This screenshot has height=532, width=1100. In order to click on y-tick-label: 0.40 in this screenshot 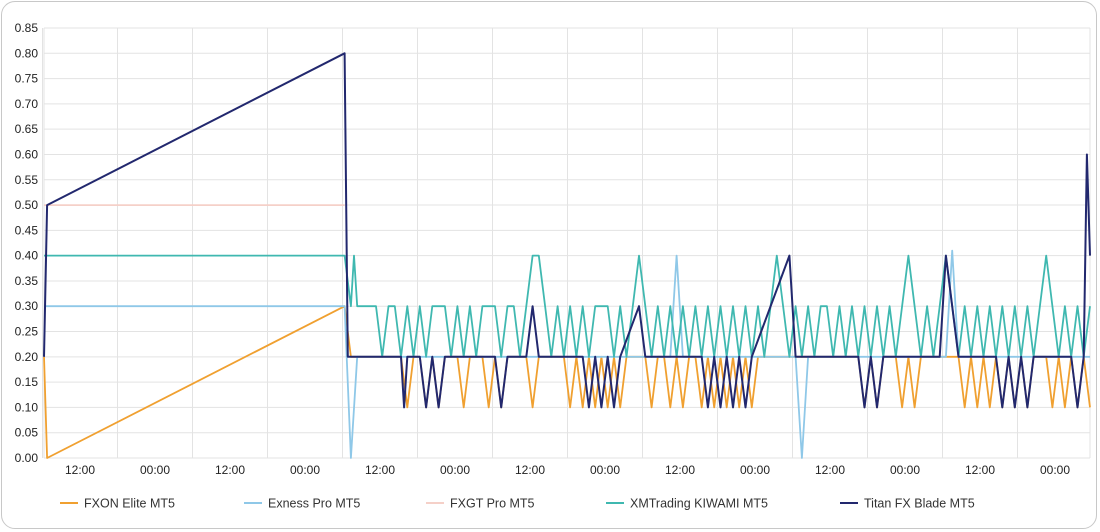, I will do `click(27, 256)`.